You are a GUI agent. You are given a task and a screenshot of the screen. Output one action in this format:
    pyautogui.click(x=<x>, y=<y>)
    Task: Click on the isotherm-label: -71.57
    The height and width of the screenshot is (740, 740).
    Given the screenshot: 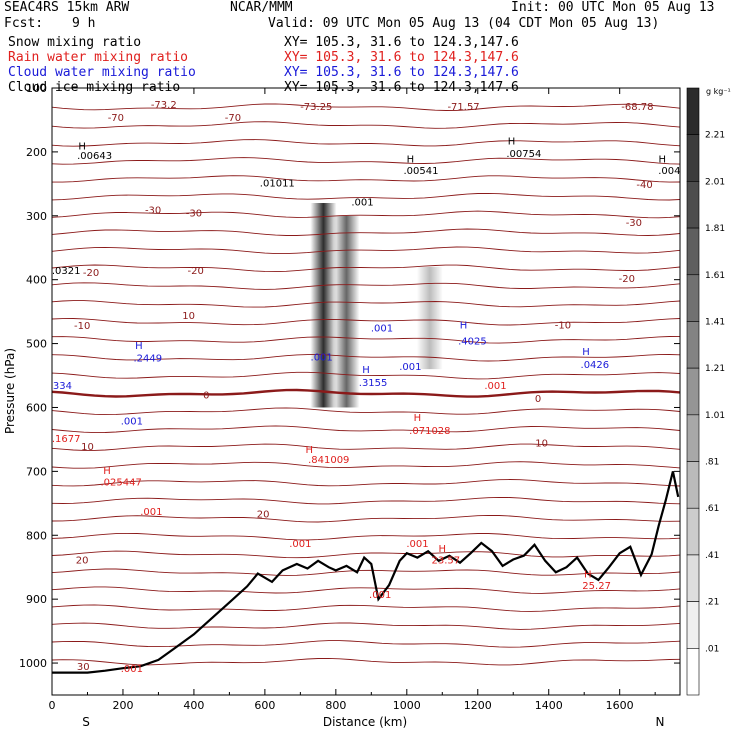 What is the action you would take?
    pyautogui.click(x=463, y=107)
    